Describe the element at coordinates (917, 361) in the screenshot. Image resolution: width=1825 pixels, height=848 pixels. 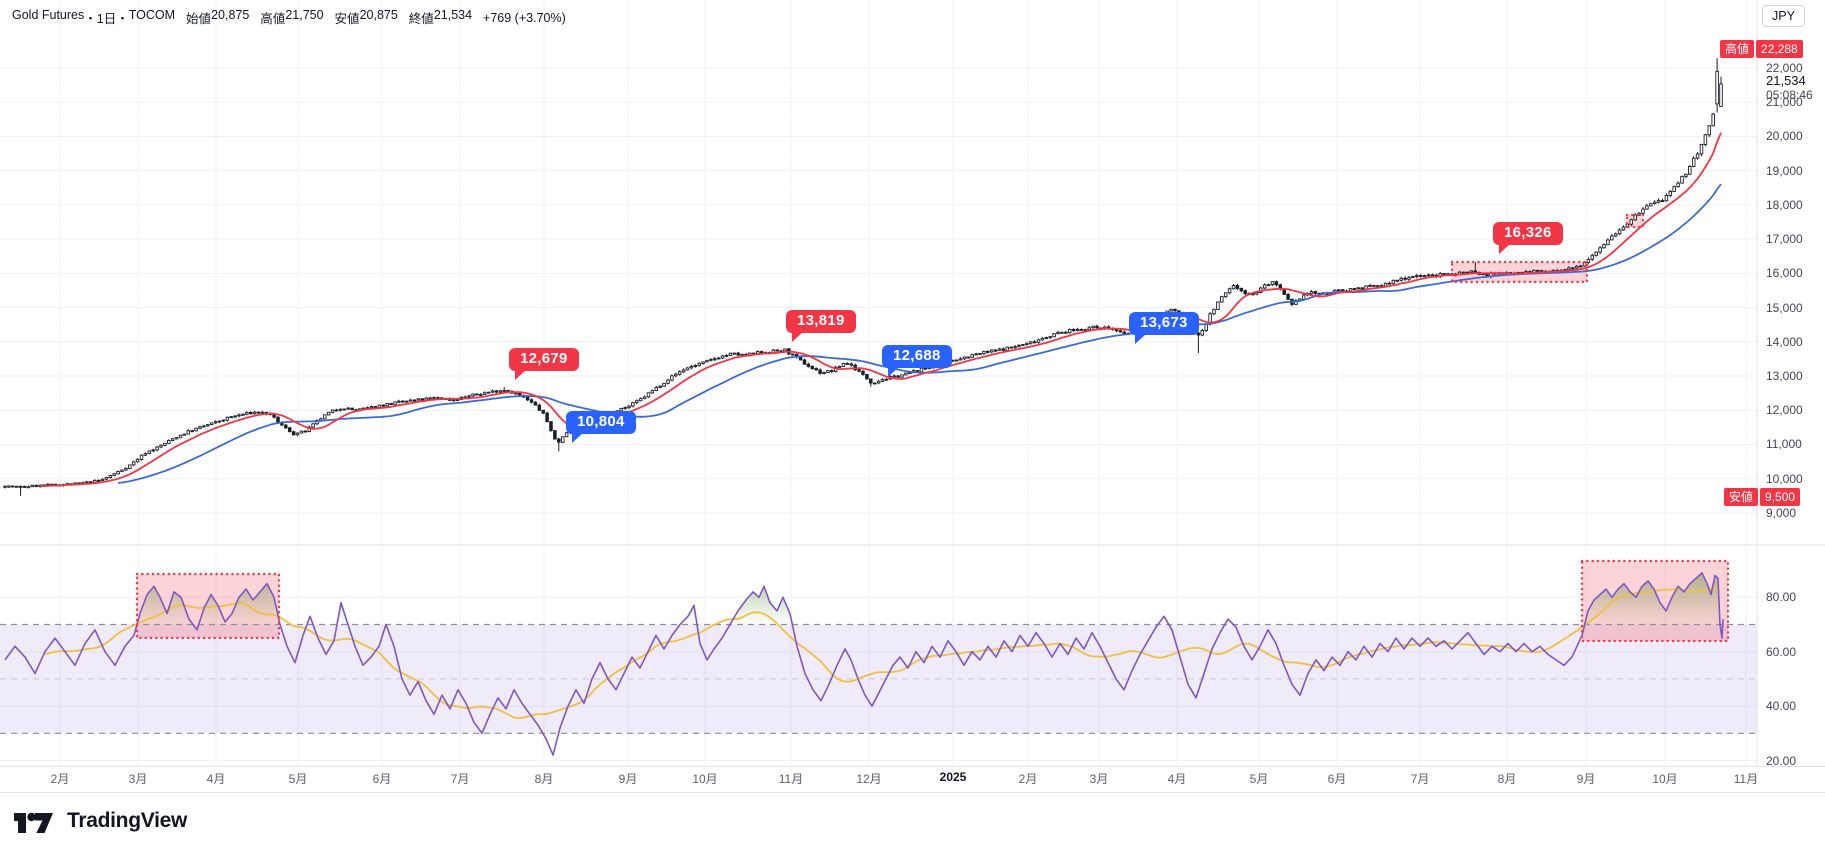
I see `price-callout: 12,688` at that location.